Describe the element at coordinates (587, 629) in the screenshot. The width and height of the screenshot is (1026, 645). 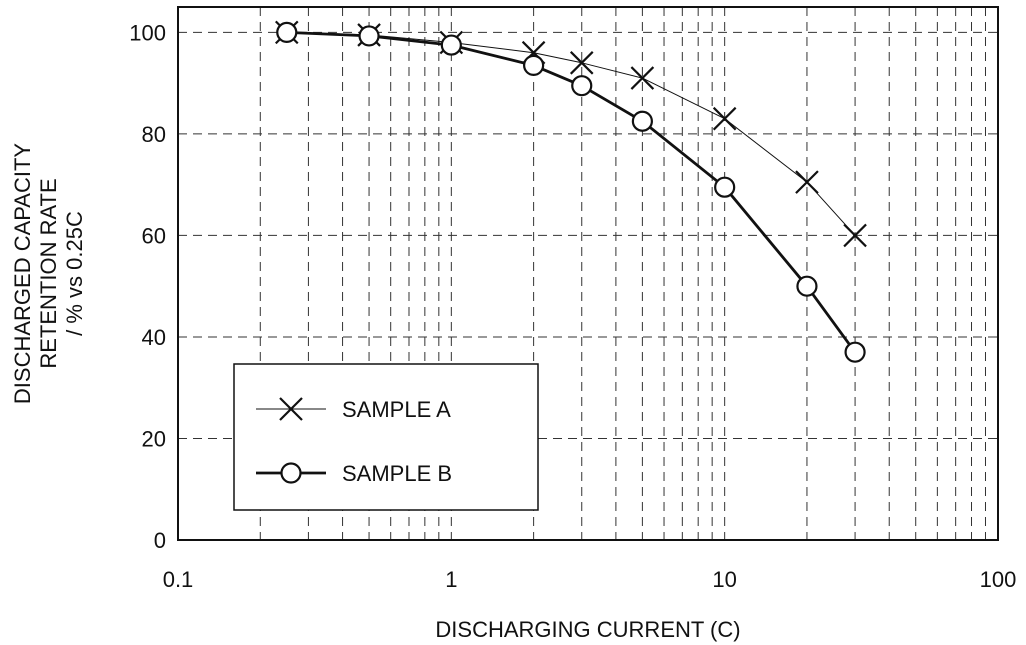
I see `x-axis-title: DISCHARGING CURRENT (C)` at that location.